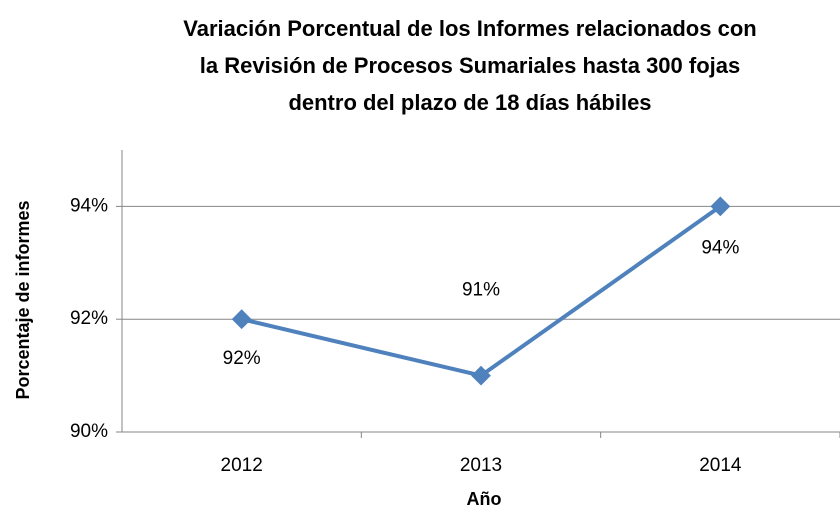  Describe the element at coordinates (242, 358) in the screenshot. I see `data-label: 92%` at that location.